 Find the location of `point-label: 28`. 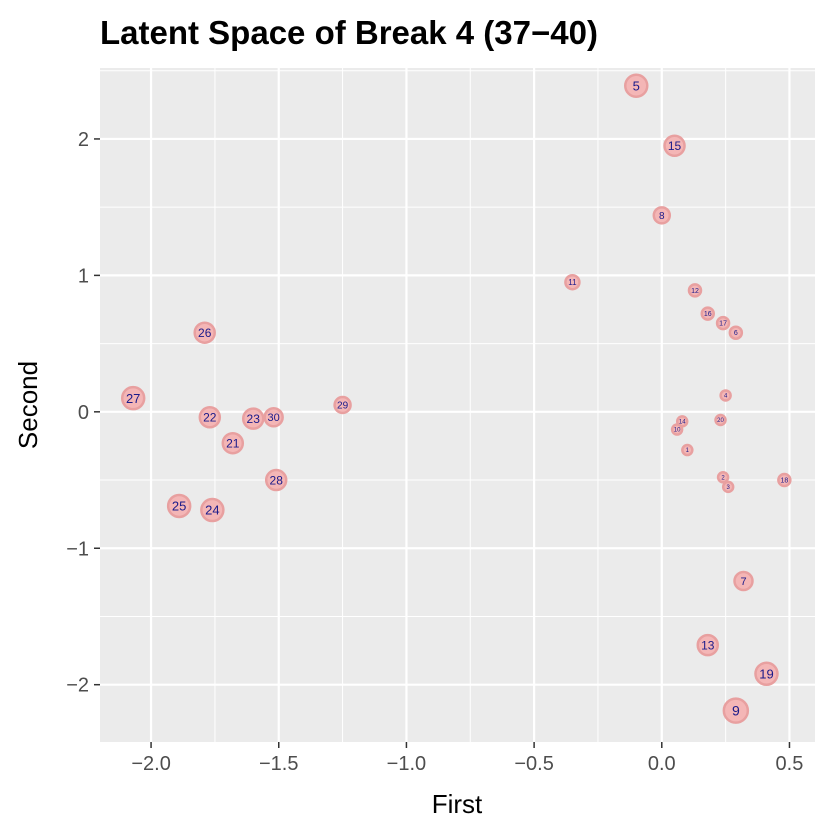

point-label: 28 is located at coordinates (277, 480).